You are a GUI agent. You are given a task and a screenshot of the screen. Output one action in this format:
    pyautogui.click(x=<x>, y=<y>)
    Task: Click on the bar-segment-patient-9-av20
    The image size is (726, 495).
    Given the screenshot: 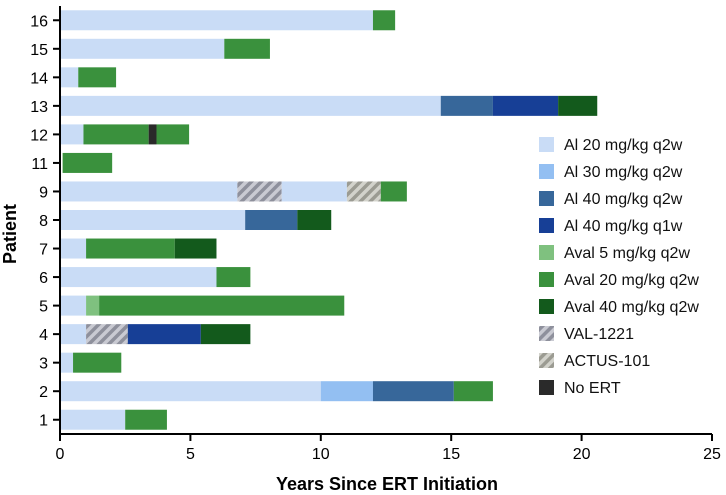 What is the action you would take?
    pyautogui.click(x=393, y=191)
    